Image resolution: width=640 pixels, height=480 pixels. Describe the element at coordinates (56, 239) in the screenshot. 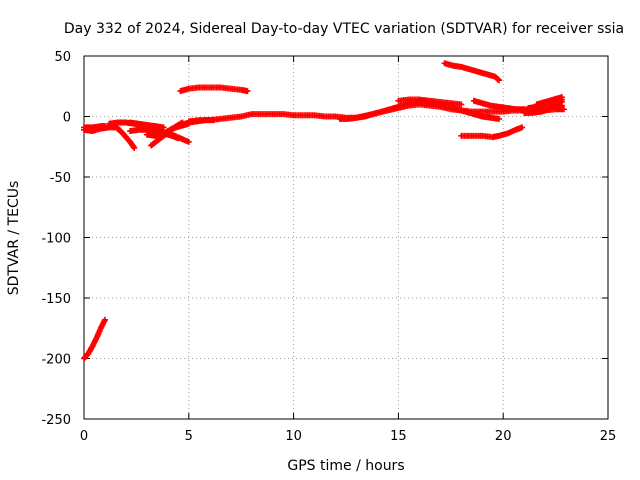

I see `y-tick-label: -100` at that location.